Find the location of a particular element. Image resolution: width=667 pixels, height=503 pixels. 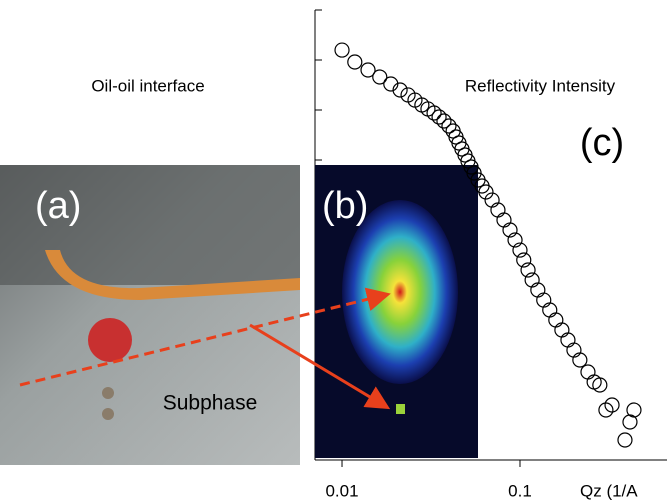

interface is located at coordinates (172, 275).